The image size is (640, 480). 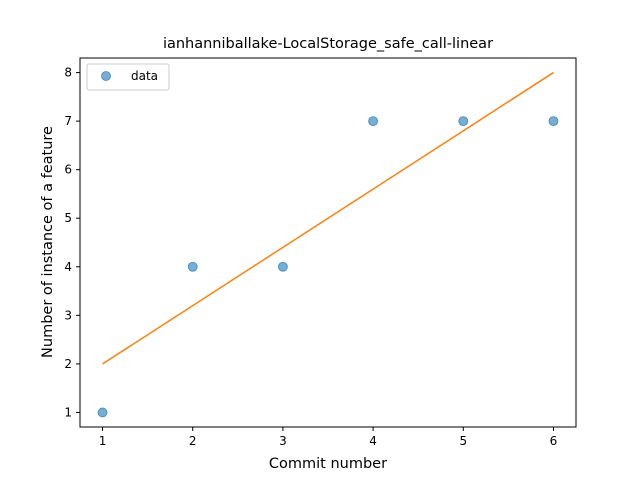 I want to click on y-tick-label: 7, so click(x=68, y=121).